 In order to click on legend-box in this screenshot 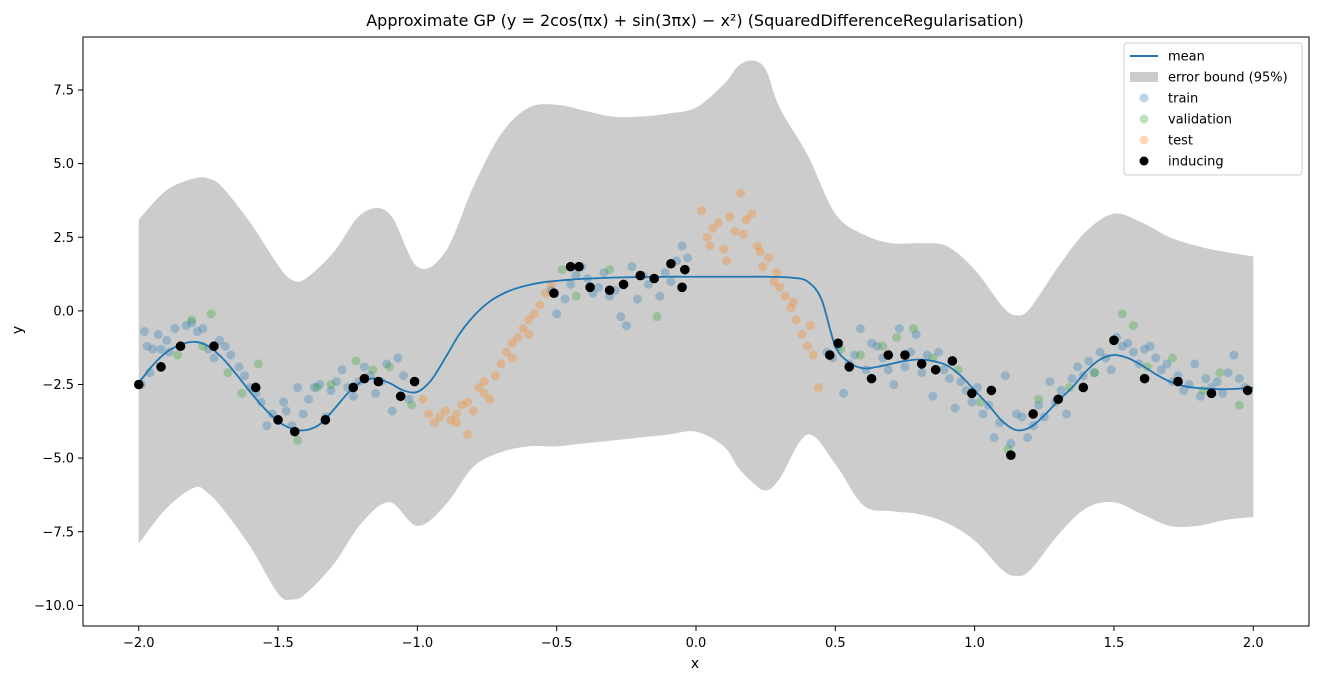, I will do `click(1213, 109)`.